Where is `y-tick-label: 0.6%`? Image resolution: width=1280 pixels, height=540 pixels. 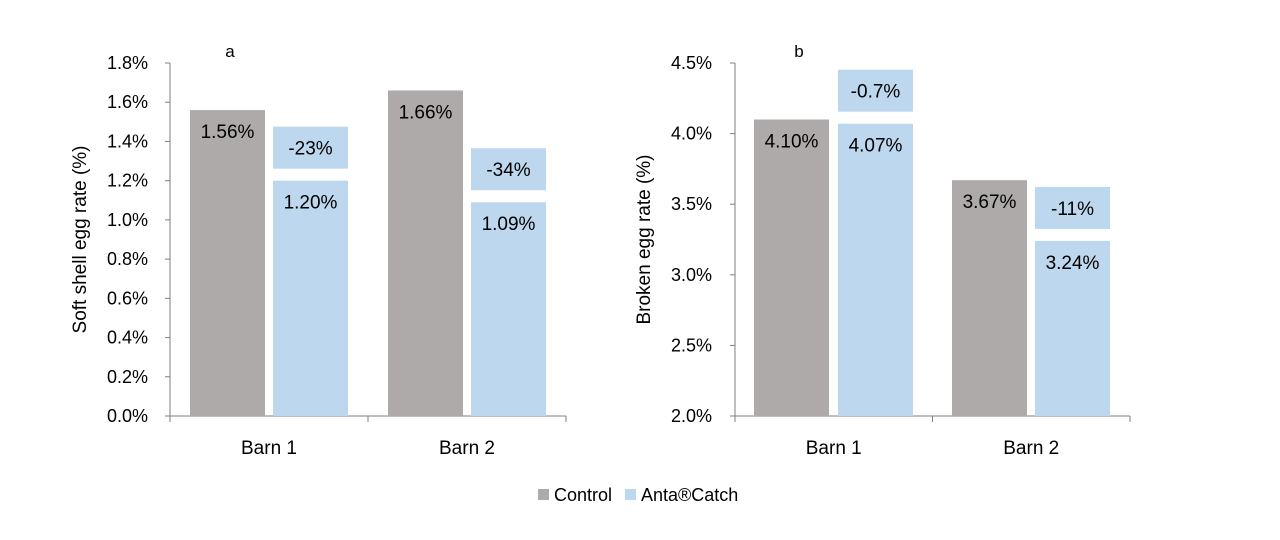 y-tick-label: 0.6% is located at coordinates (127, 298).